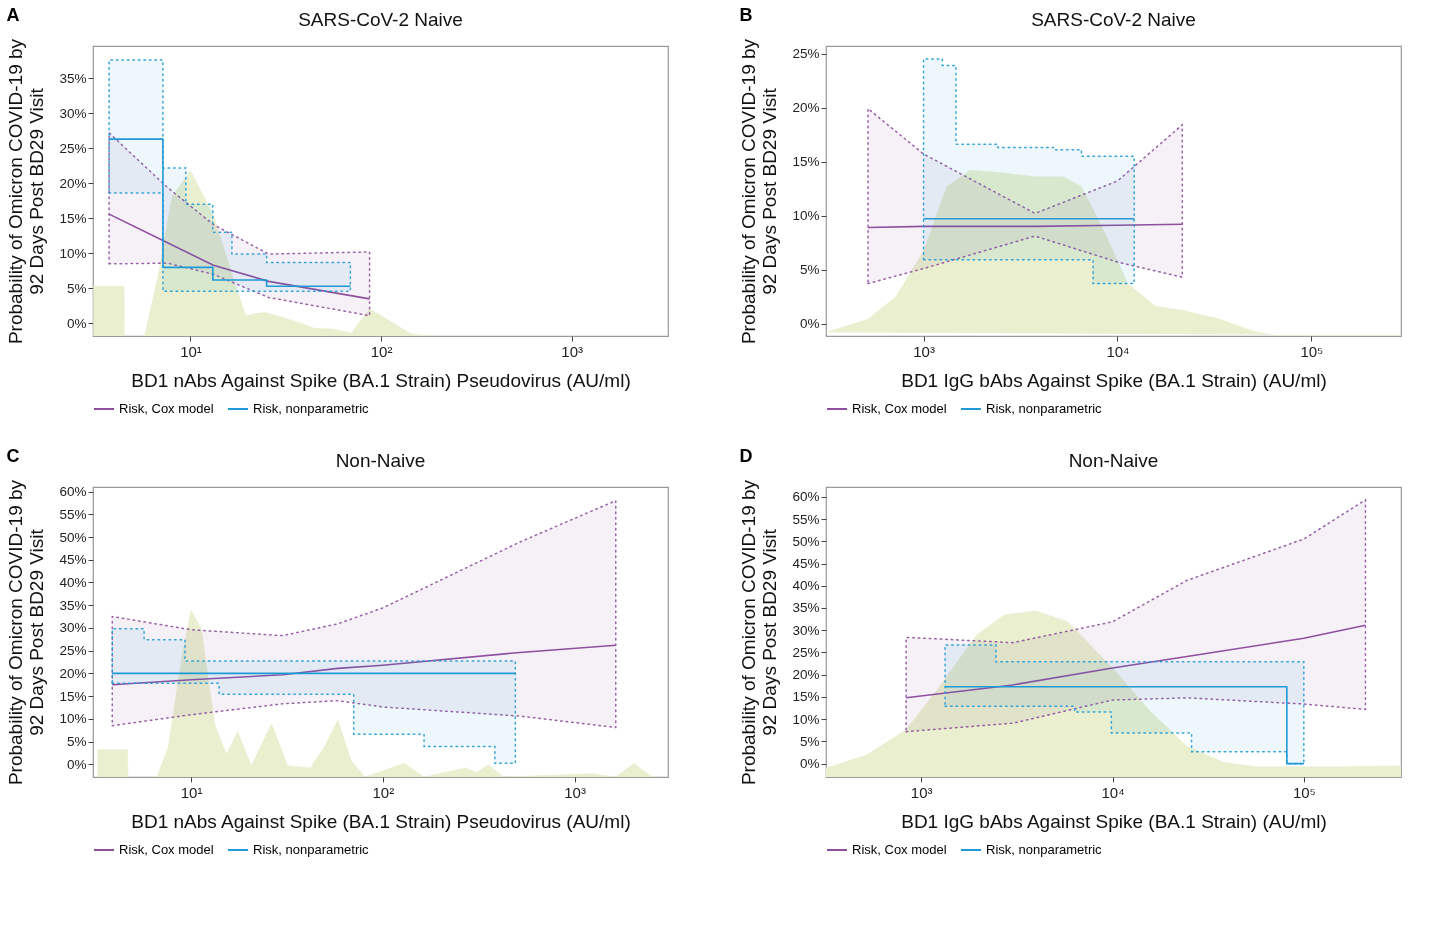 Image resolution: width=1444 pixels, height=941 pixels. Describe the element at coordinates (13, 455) in the screenshot. I see `text: C` at that location.